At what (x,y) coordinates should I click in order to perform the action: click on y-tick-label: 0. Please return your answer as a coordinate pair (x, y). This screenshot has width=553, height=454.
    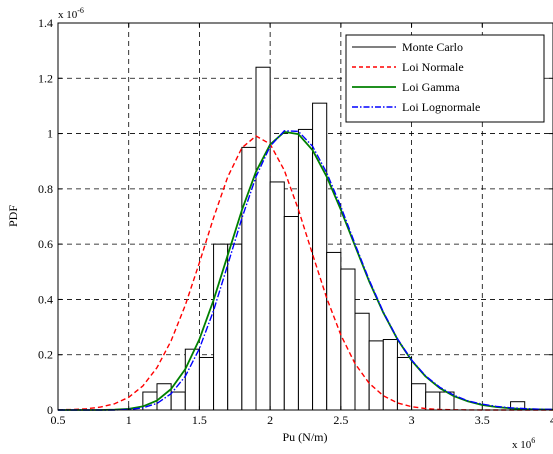
    Looking at the image, I should click on (50, 410).